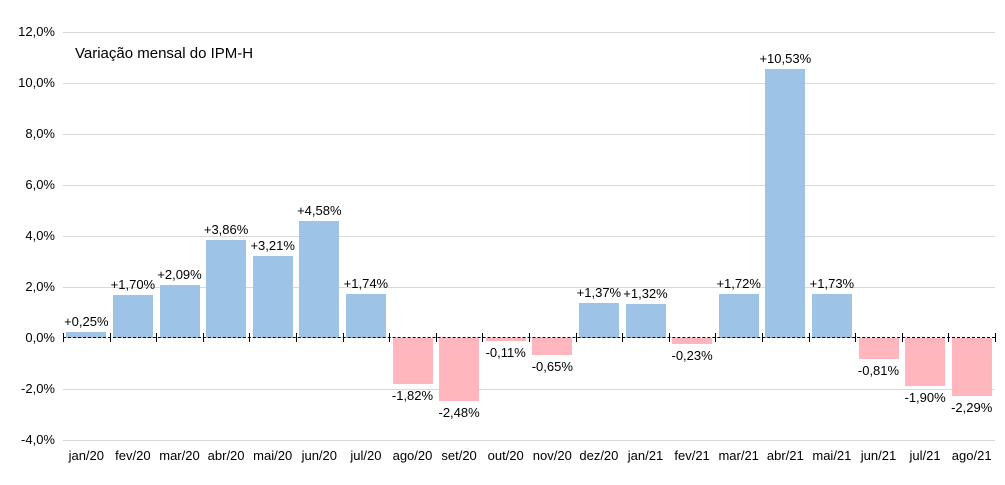  I want to click on bar-value-label: -0,65%, so click(552, 366).